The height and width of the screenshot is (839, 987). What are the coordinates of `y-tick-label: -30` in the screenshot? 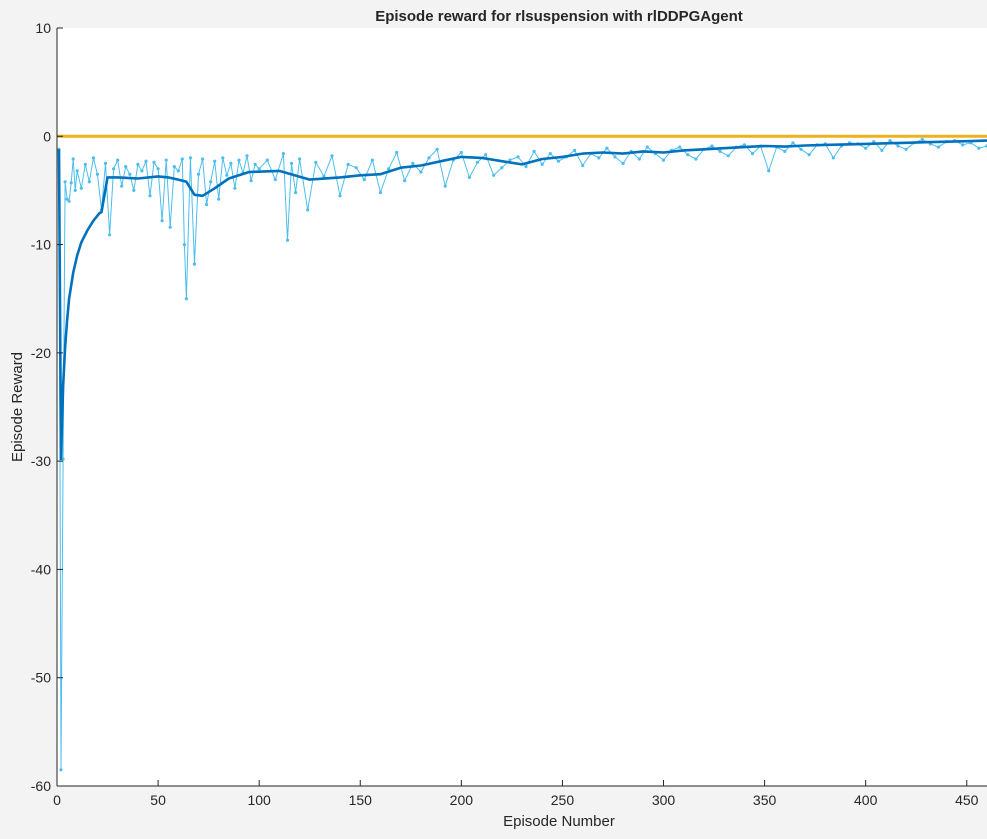 It's located at (41, 461).